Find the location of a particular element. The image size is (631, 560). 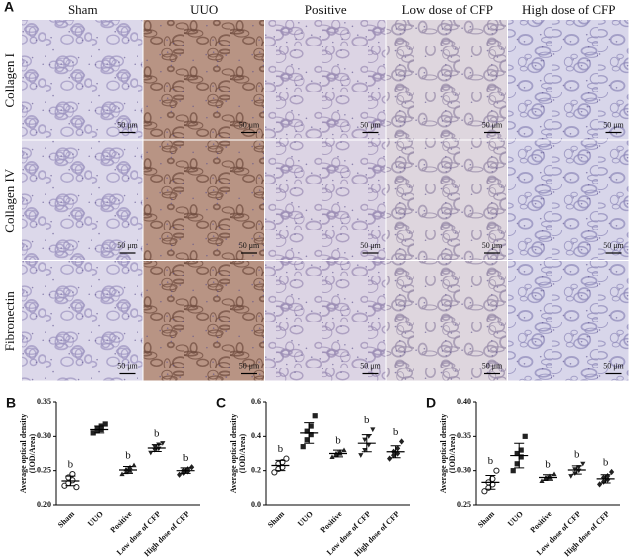

y-tick-label: 0.40 is located at coordinates (464, 401).